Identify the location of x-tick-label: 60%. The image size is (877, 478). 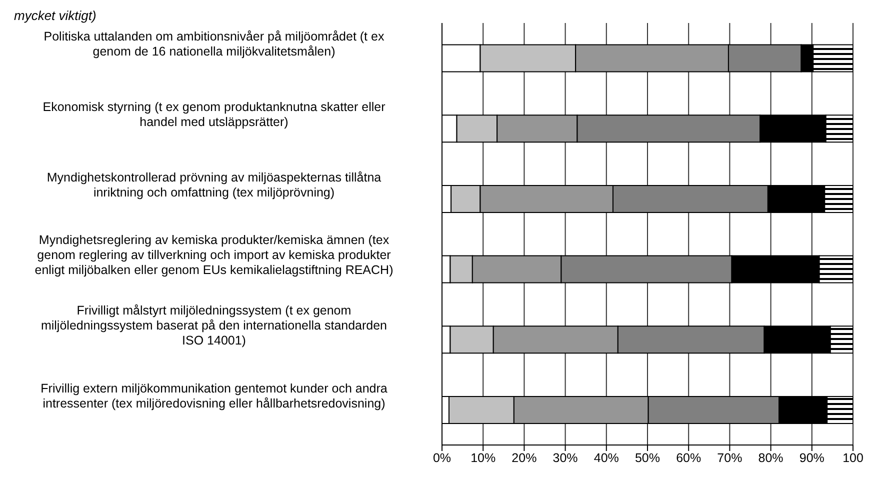
(689, 457).